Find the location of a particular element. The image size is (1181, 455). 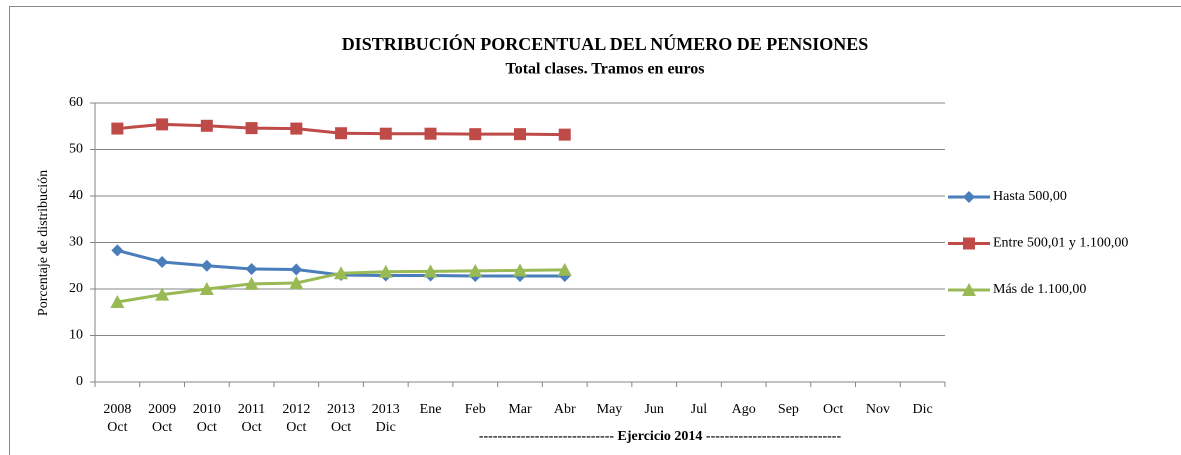

x-tick-label: Nov is located at coordinates (878, 409).